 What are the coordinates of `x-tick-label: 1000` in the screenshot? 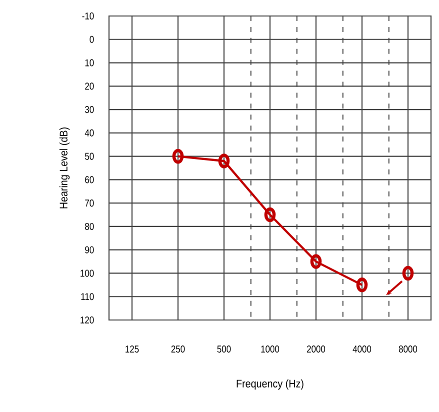 It's located at (270, 349).